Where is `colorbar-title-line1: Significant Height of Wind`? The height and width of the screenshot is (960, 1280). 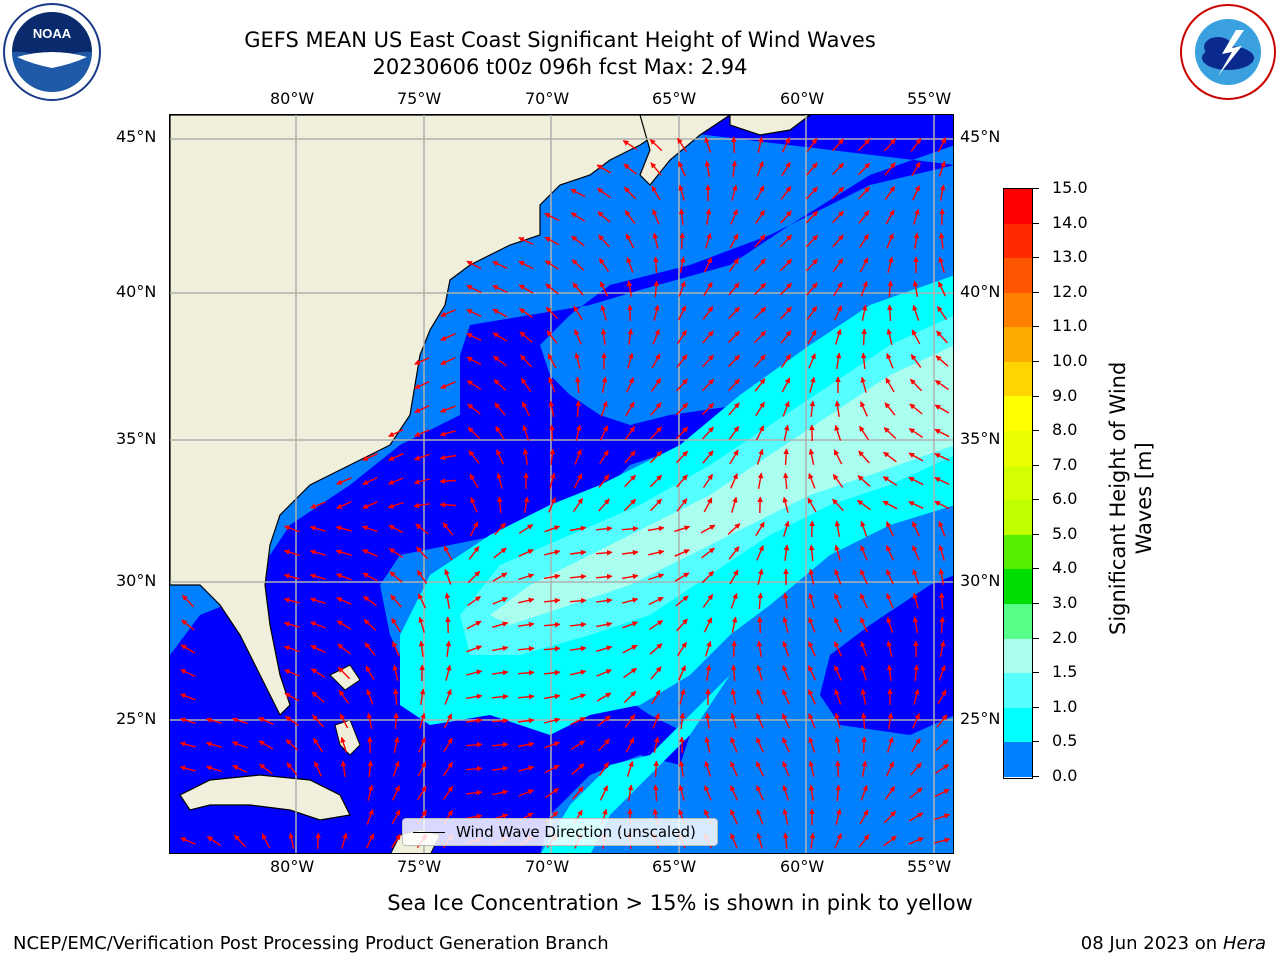
colorbar-title-line1: Significant Height of Wind is located at coordinates (1118, 498).